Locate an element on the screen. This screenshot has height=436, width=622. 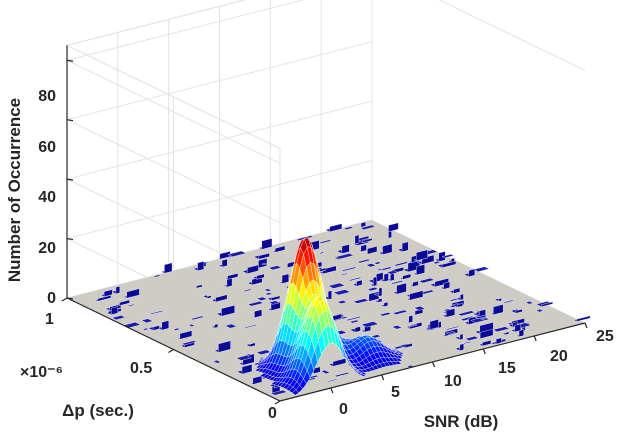
y-tick-1: 1 is located at coordinates (49, 319).